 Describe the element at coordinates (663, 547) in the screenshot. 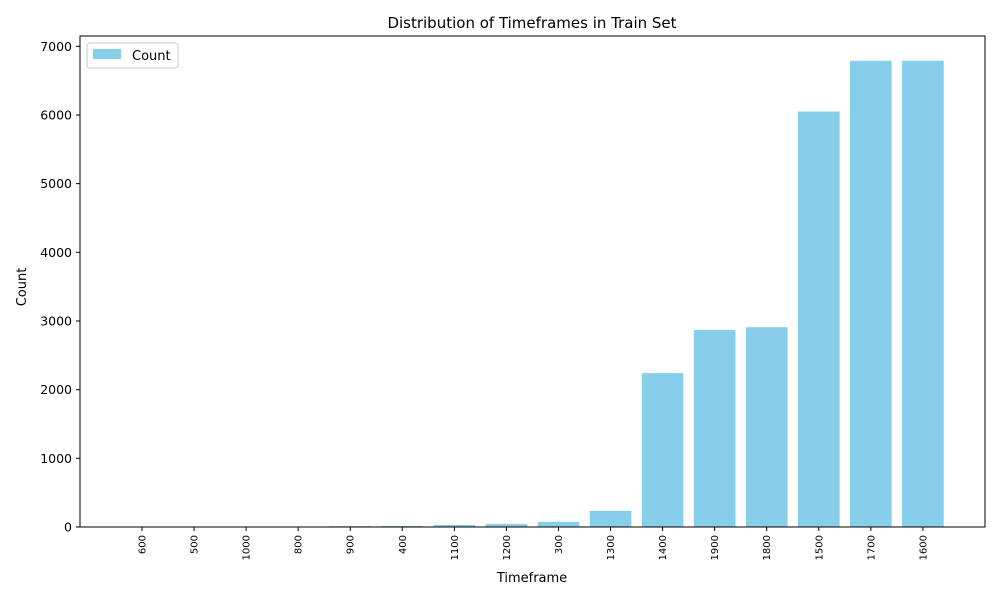

I see `x-tick-label: 1400` at that location.